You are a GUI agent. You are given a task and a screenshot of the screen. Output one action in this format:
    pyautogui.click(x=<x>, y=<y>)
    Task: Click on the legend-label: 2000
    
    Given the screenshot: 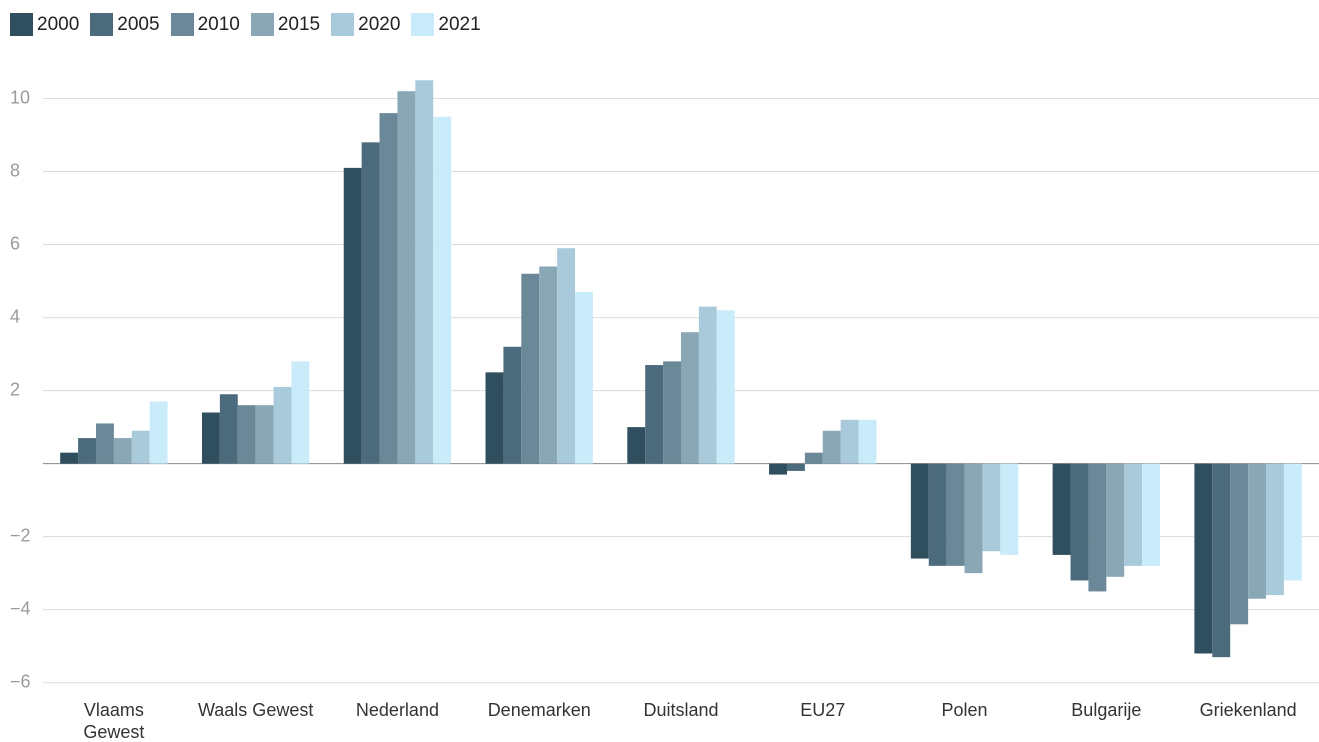 What is the action you would take?
    pyautogui.click(x=58, y=24)
    